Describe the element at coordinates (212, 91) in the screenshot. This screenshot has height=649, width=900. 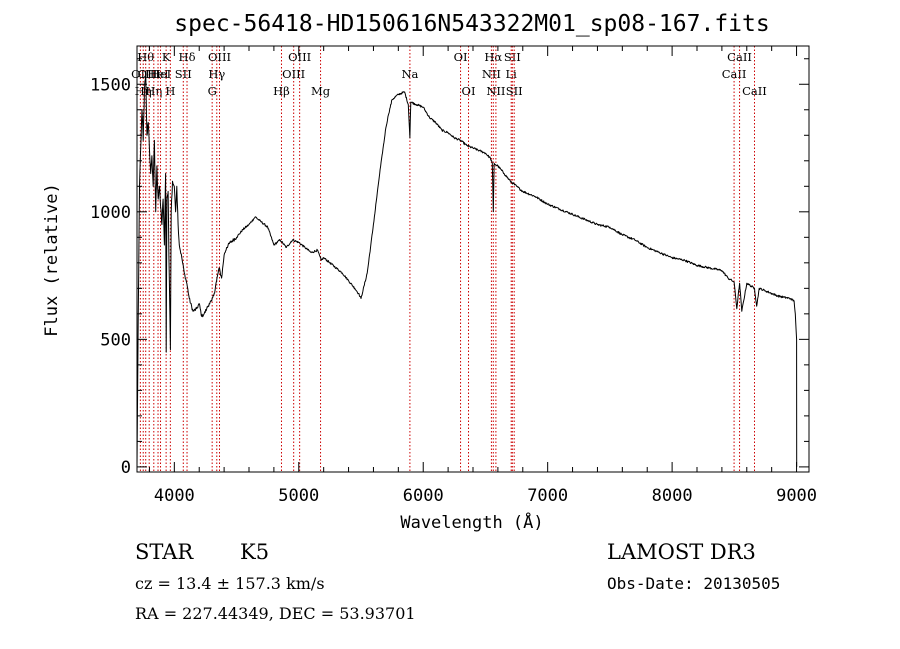
I see `line-marker-label: G` at that location.